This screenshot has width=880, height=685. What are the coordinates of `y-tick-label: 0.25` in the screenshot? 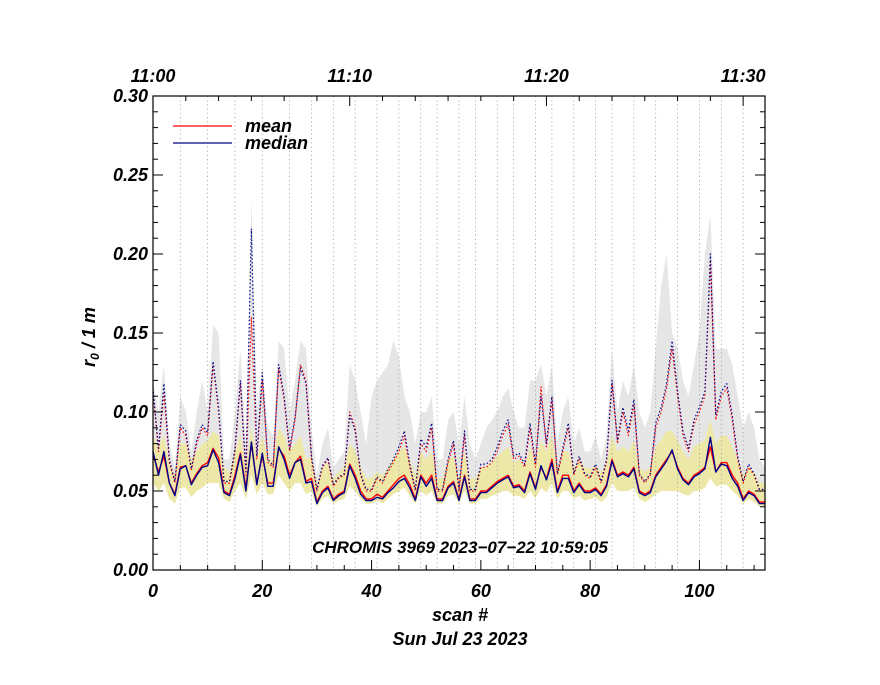 It's located at (131, 175).